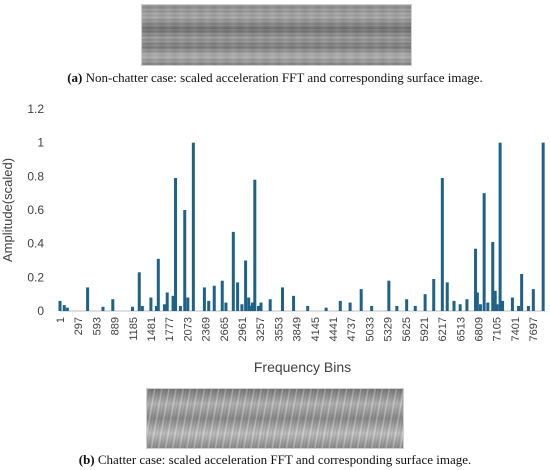  I want to click on x-tick-label: 4145, so click(316, 329).